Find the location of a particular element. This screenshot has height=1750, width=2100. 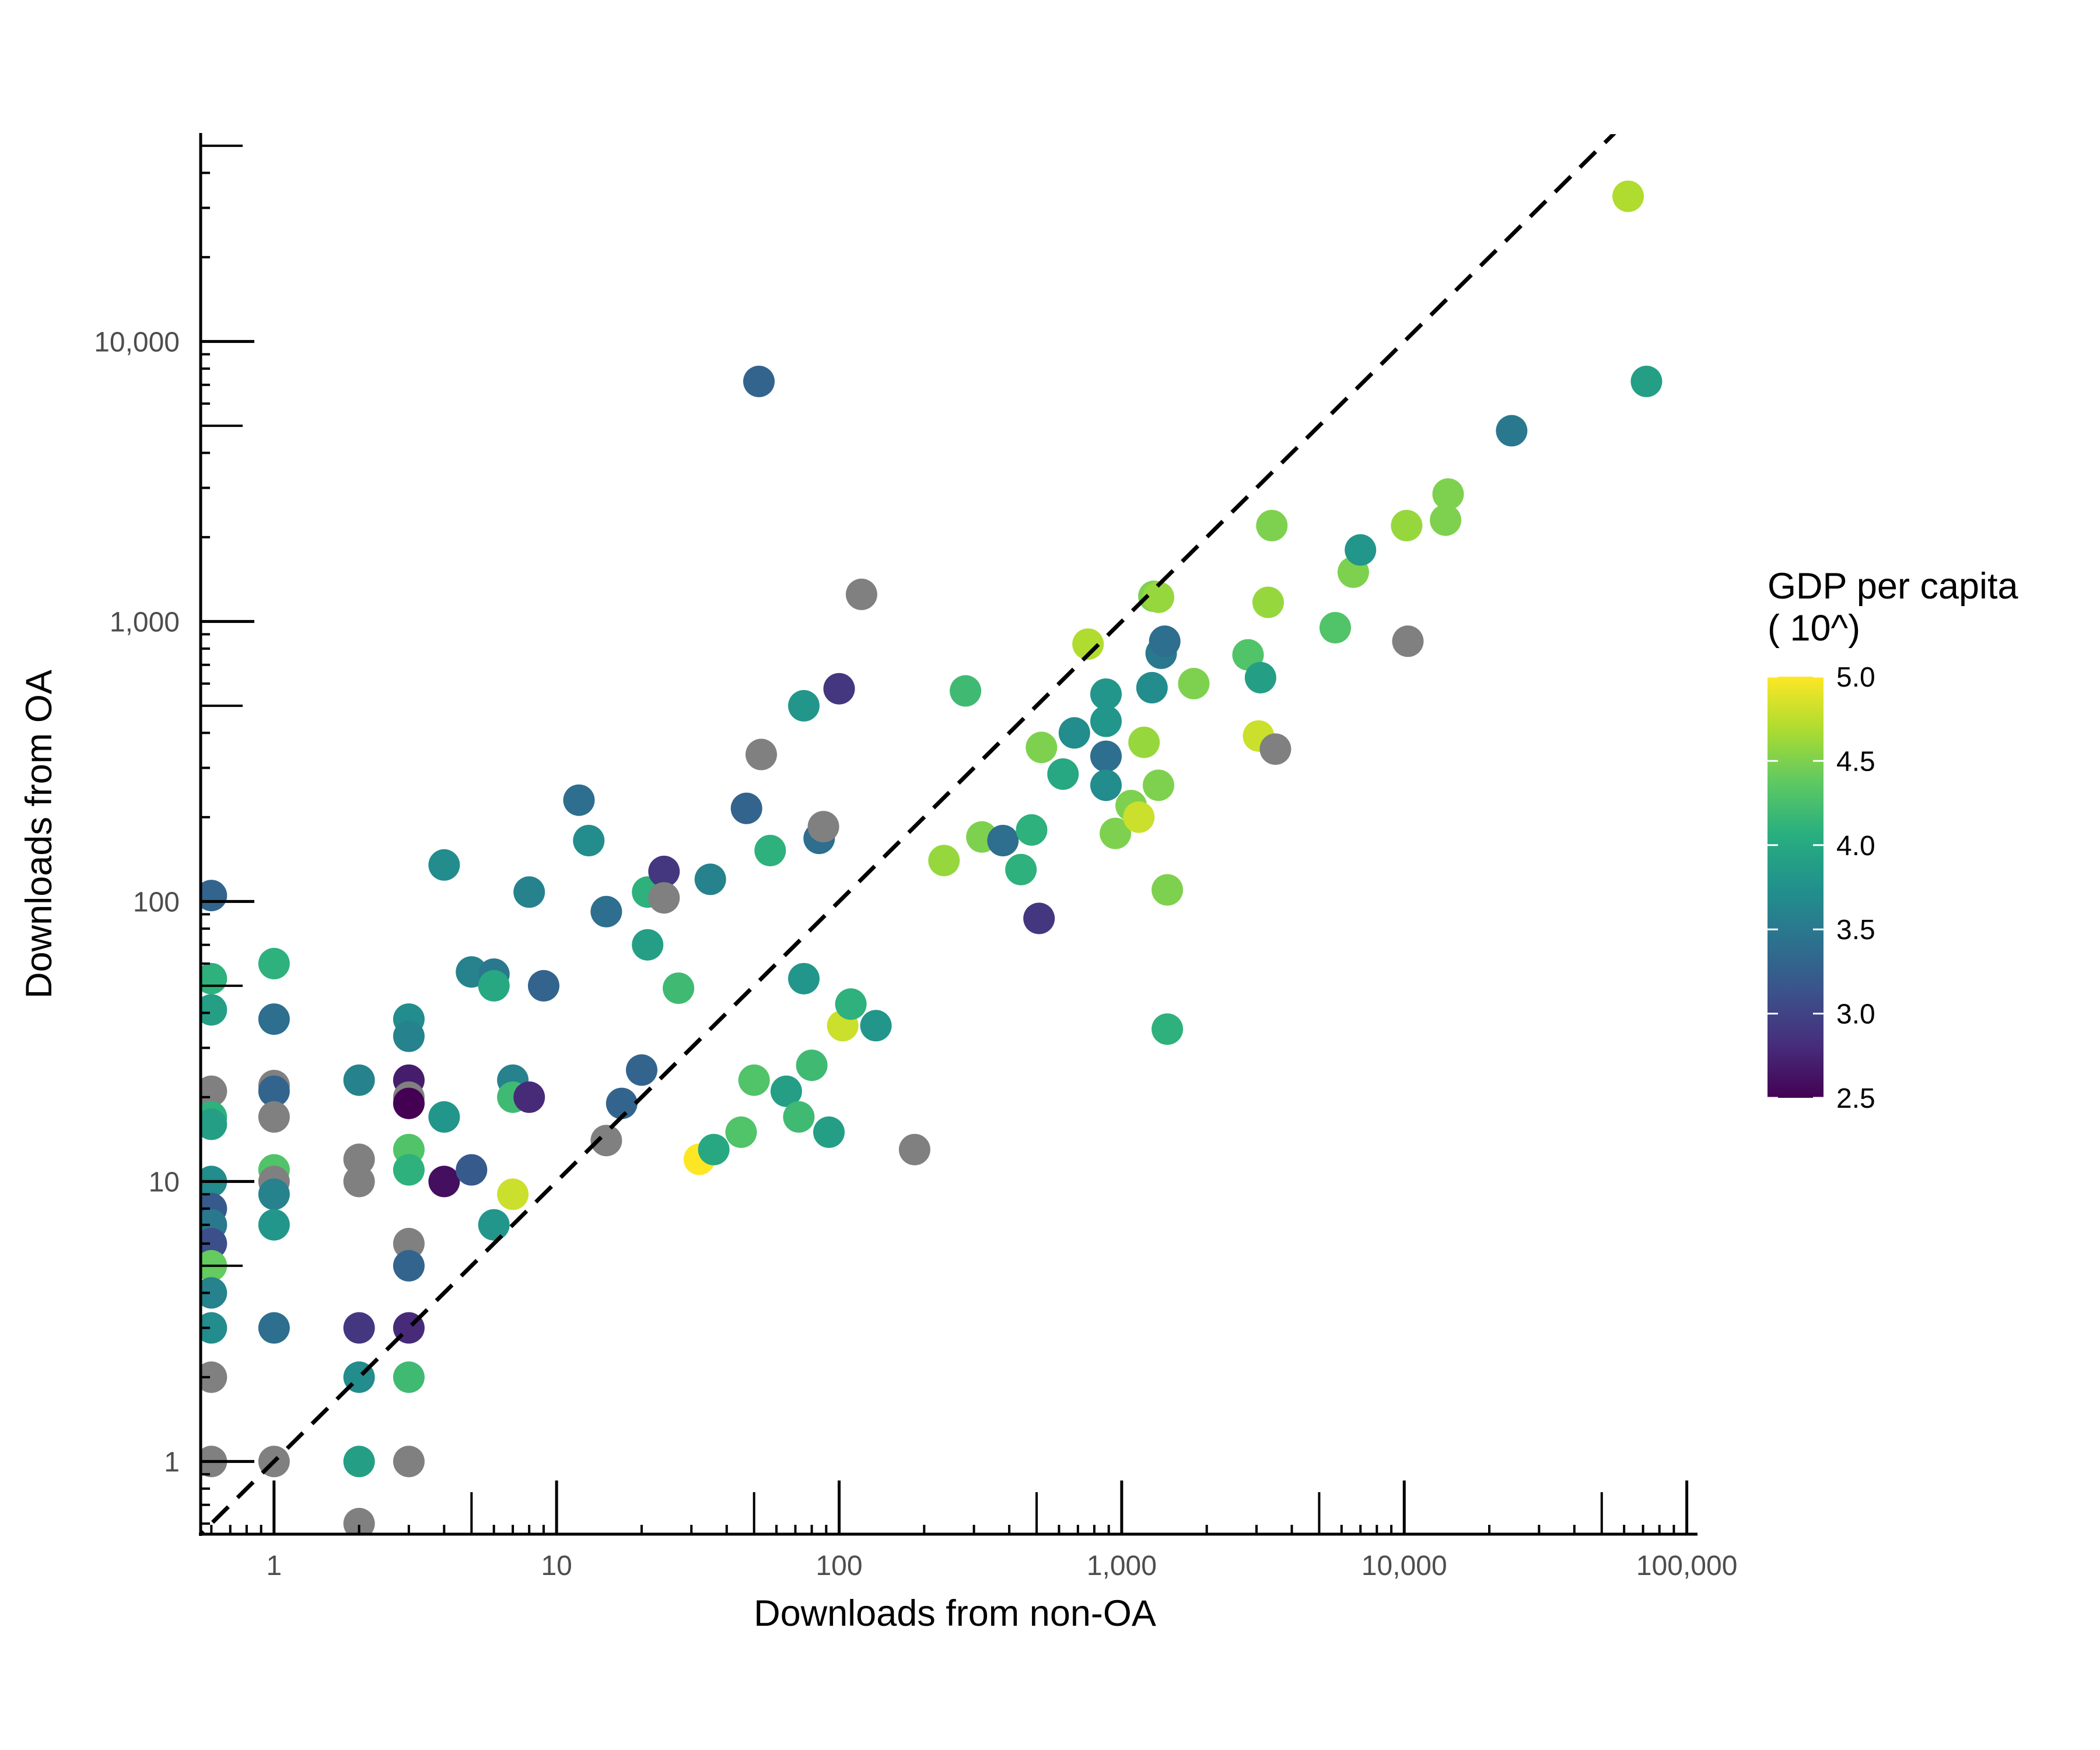

colorbar-tick-label: 4.5 is located at coordinates (1855, 761).